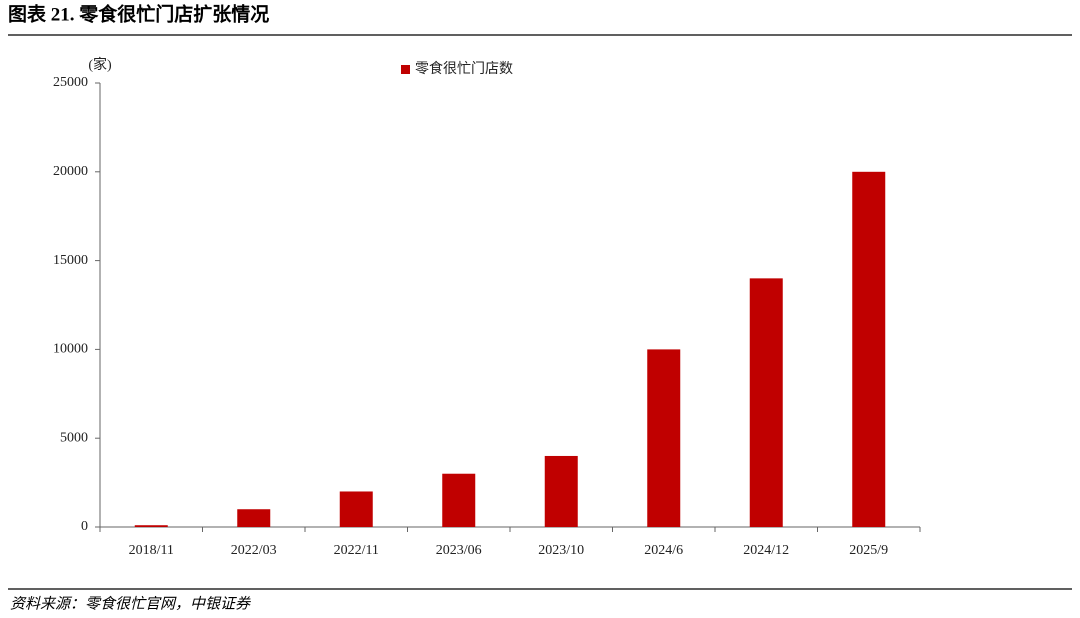 This screenshot has width=1080, height=618. I want to click on y-tick-label: 15000, so click(70, 260).